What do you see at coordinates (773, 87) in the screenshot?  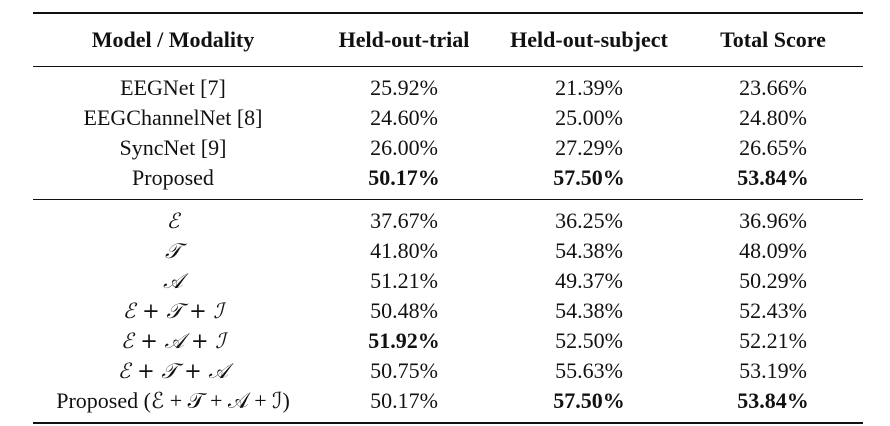 I see `total-score-cell: 23.66%` at bounding box center [773, 87].